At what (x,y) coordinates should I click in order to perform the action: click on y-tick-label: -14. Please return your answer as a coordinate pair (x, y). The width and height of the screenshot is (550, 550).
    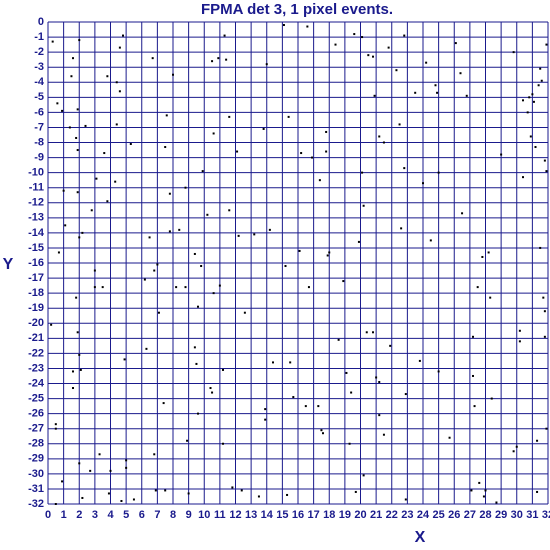
    Looking at the image, I should click on (36, 233).